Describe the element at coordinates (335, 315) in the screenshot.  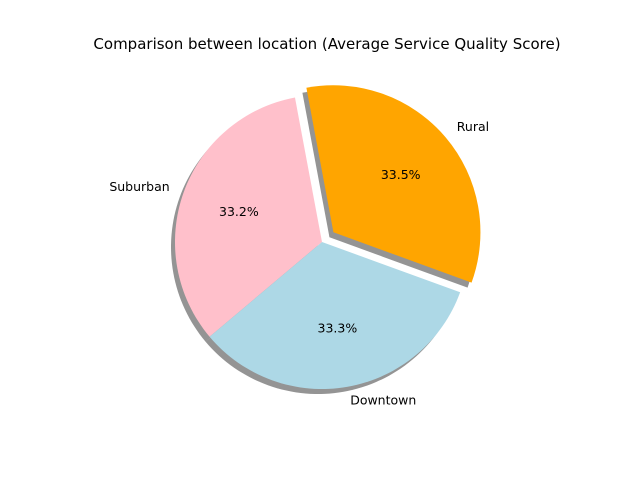
I see `pie-slice-downtown` at that location.